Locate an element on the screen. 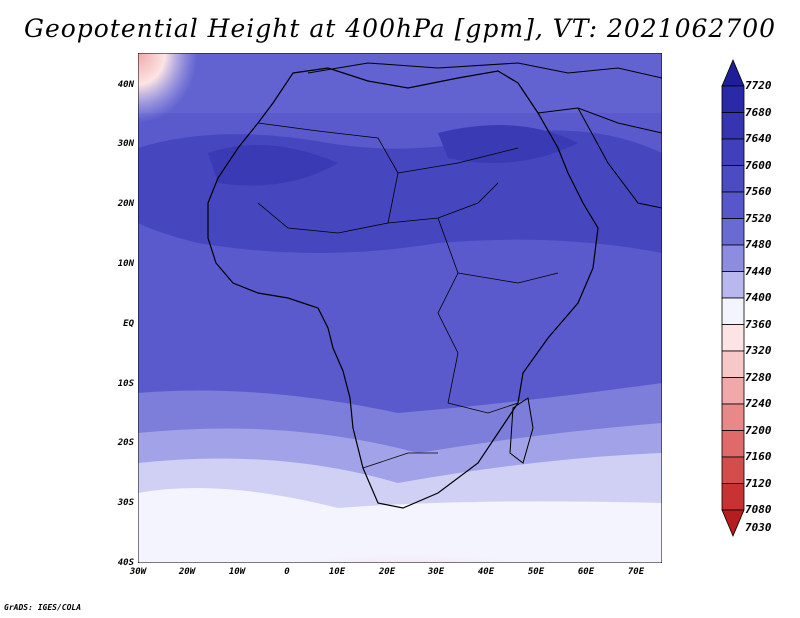 The height and width of the screenshot is (618, 800). colorbar-label: 7320 is located at coordinates (758, 350).